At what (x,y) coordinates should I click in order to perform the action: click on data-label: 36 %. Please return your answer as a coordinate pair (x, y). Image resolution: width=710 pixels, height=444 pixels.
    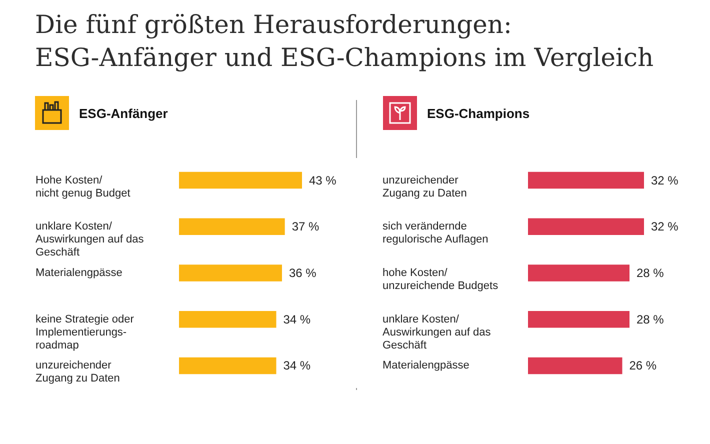
    Looking at the image, I should click on (302, 273).